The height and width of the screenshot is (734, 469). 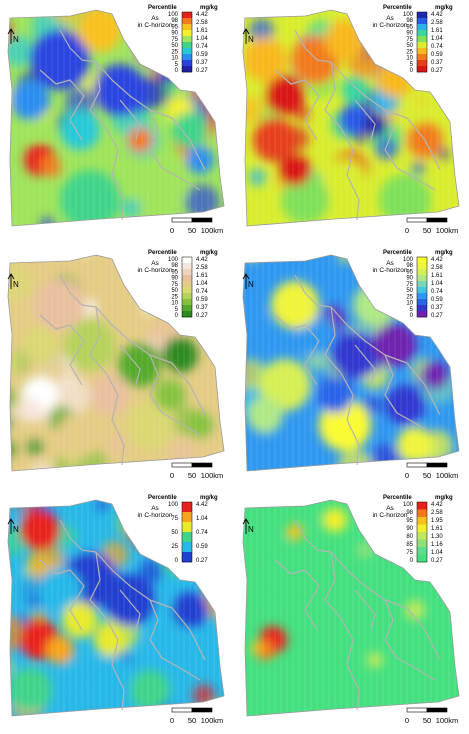 What do you see at coordinates (409, 521) in the screenshot?
I see `percentile-tick-label: 95` at bounding box center [409, 521].